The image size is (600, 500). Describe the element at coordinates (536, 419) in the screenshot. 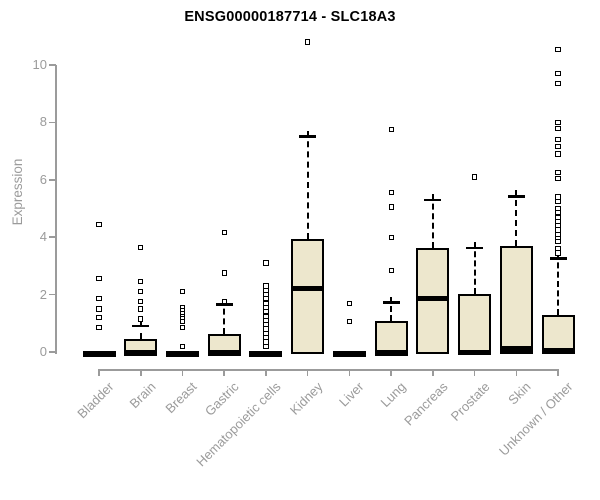

I see `x-tick-label-unknown-other: Unknown / Other` at that location.